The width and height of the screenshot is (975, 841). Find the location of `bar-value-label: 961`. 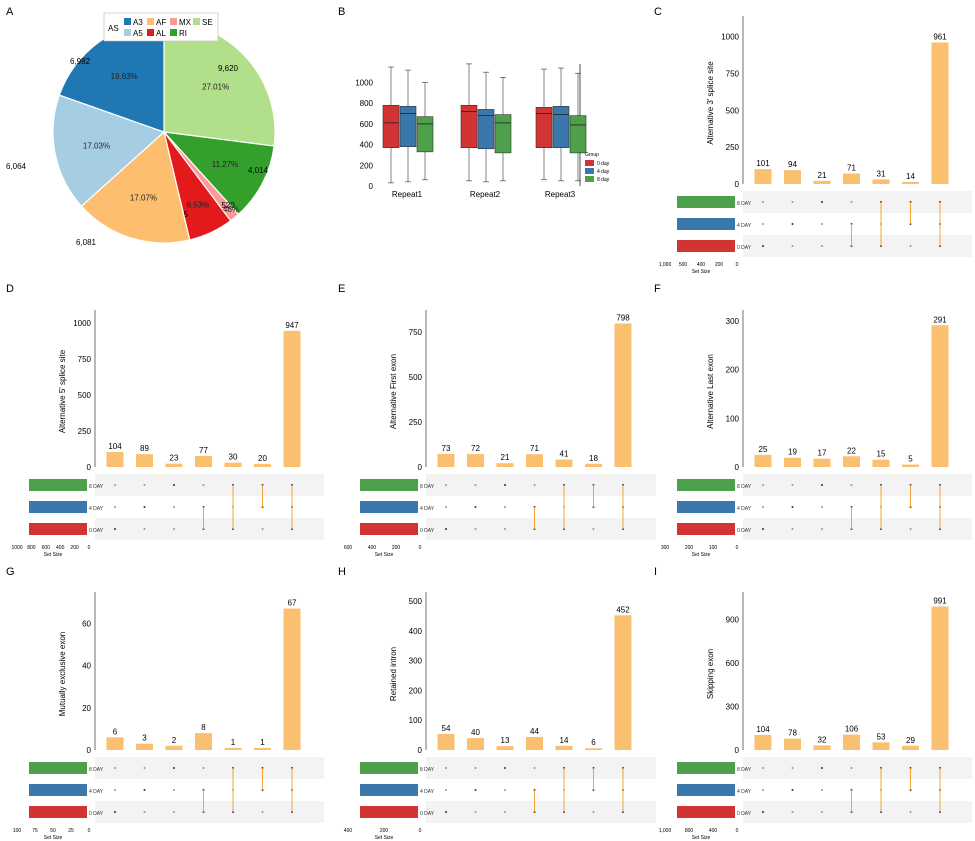

bar-value-label: 961 is located at coordinates (940, 36).